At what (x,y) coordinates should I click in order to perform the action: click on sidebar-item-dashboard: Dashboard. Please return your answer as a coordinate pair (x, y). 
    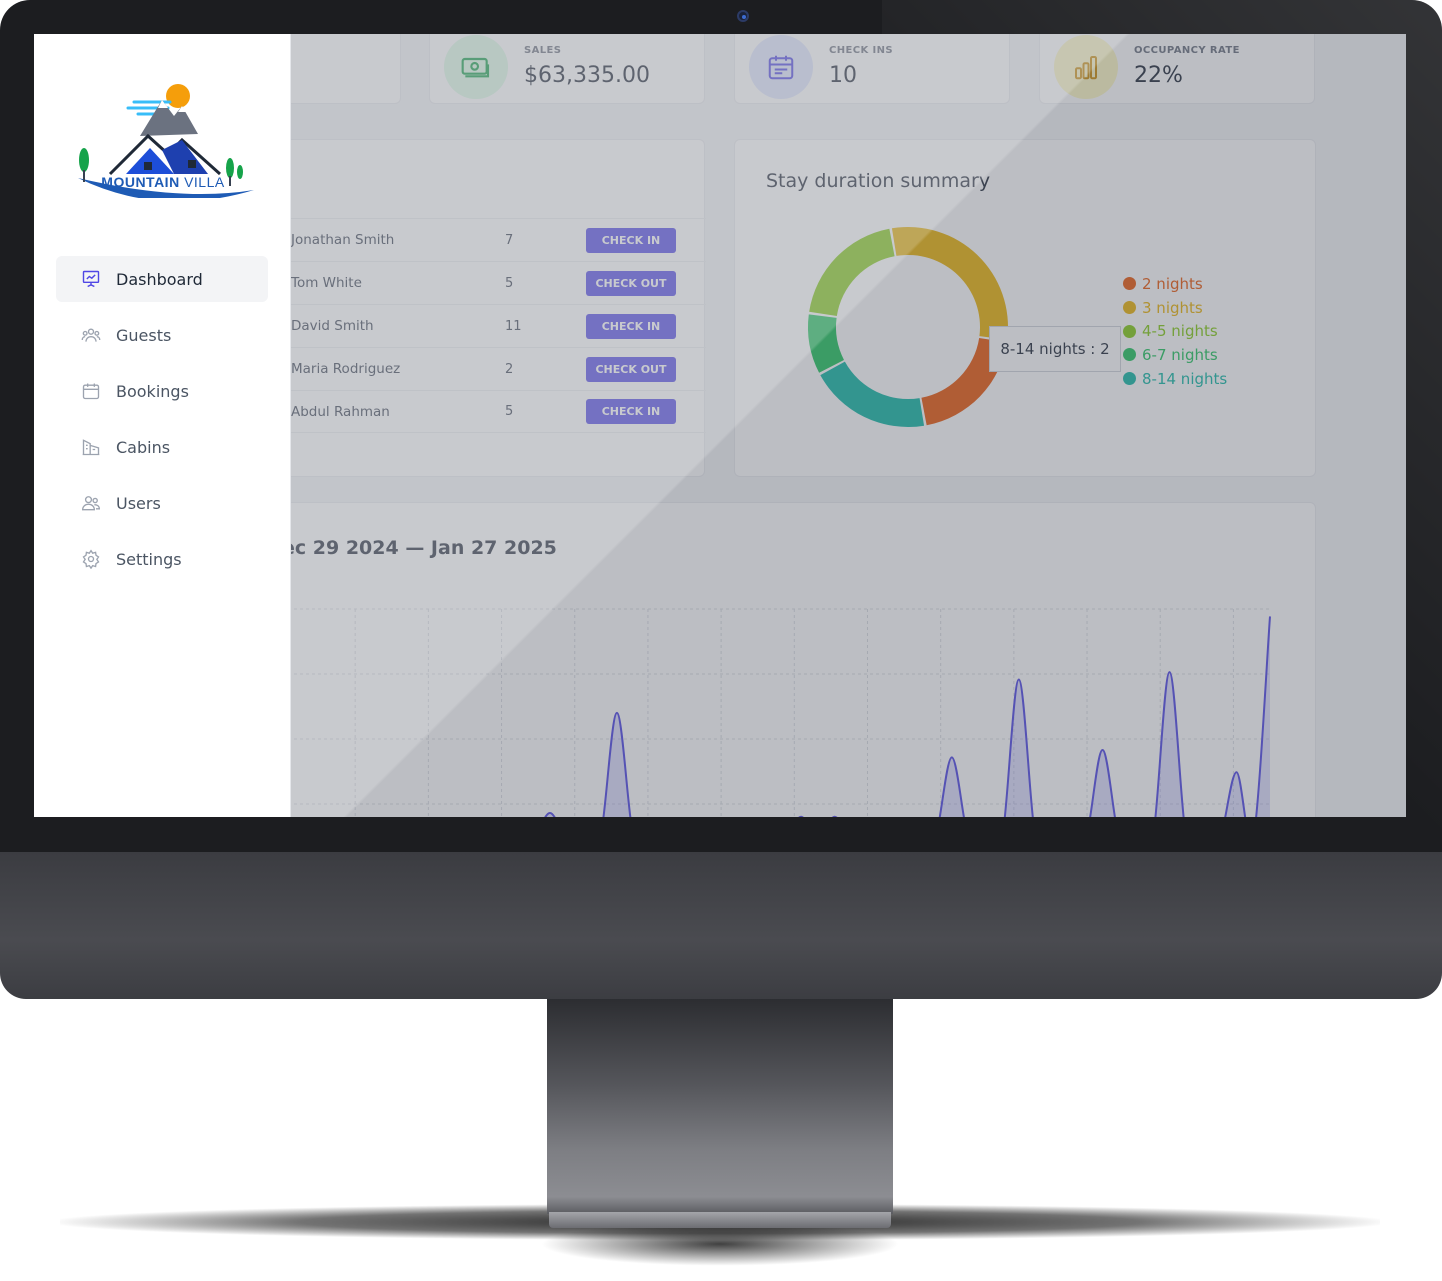
    Looking at the image, I should click on (162, 279).